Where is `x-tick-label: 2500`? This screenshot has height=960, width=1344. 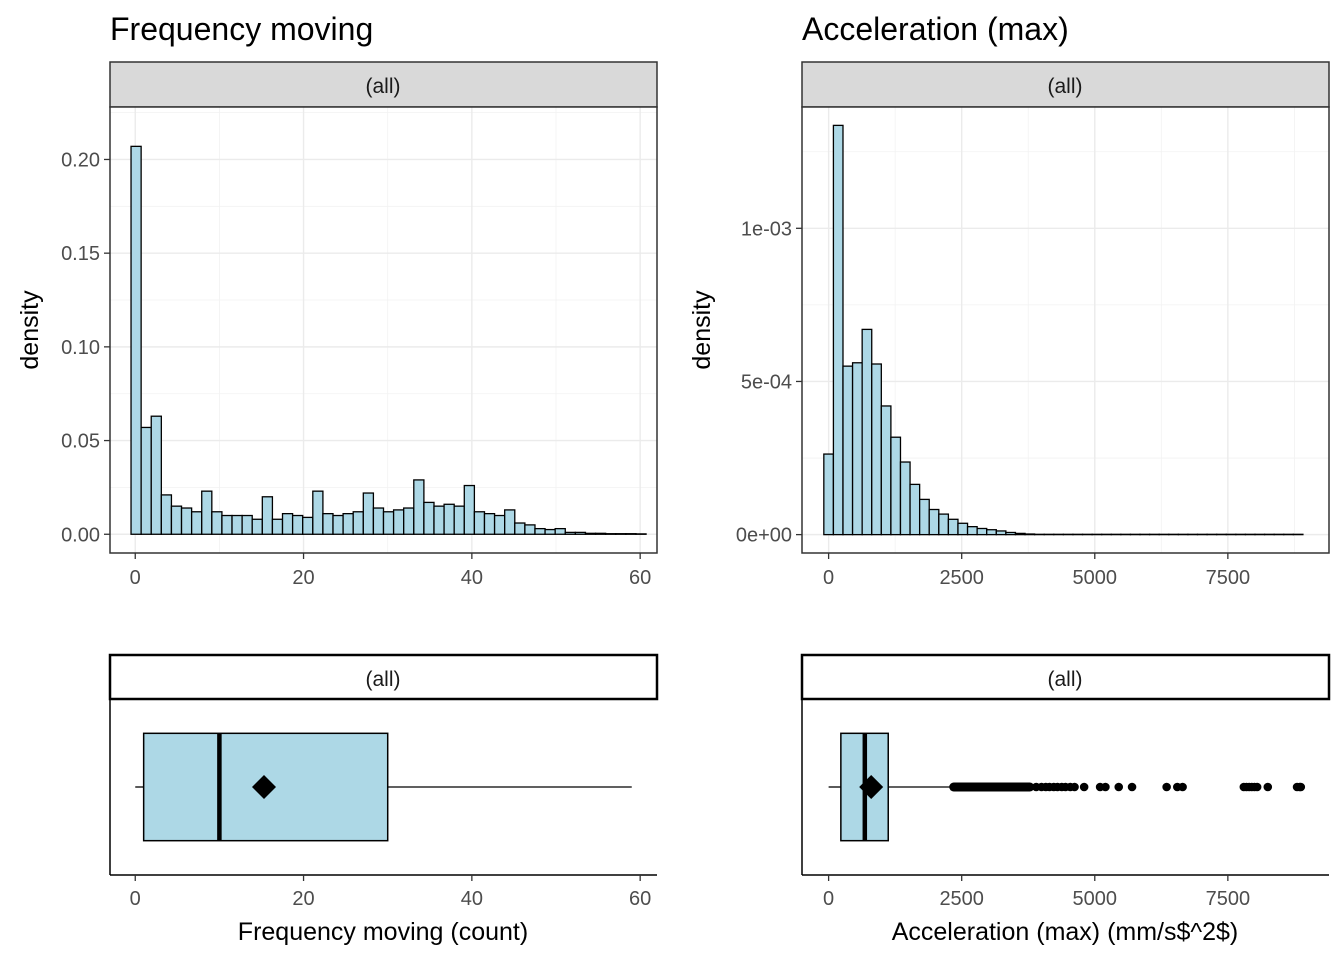
x-tick-label: 2500 is located at coordinates (961, 578).